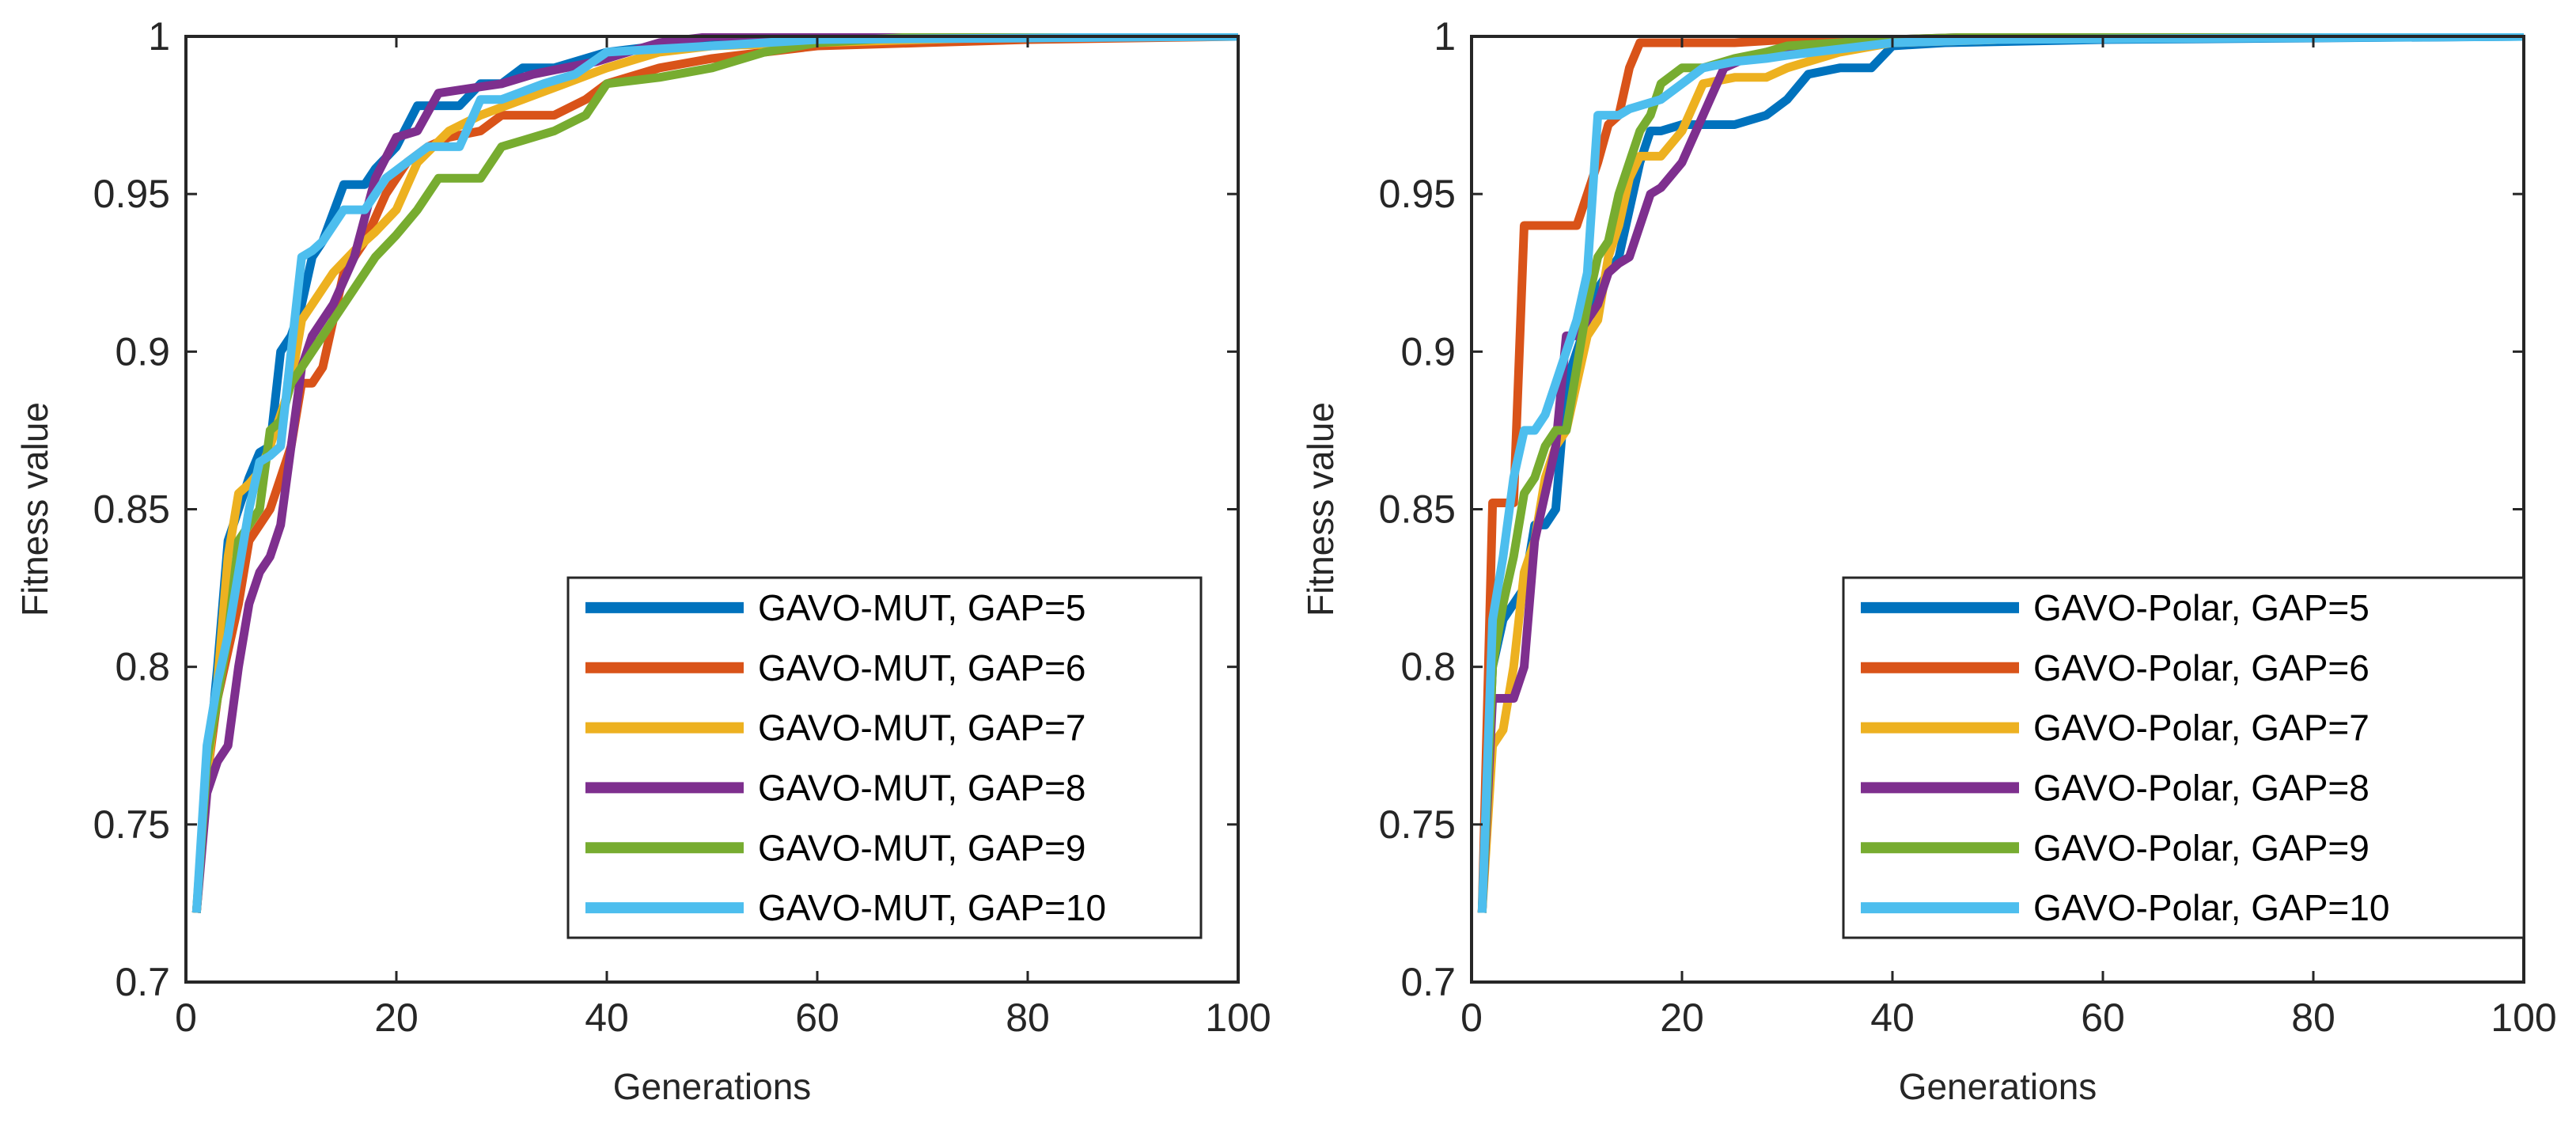 This screenshot has height=1134, width=2576. I want to click on legend-entry: GAVO-Polar, GAP=9, so click(2201, 847).